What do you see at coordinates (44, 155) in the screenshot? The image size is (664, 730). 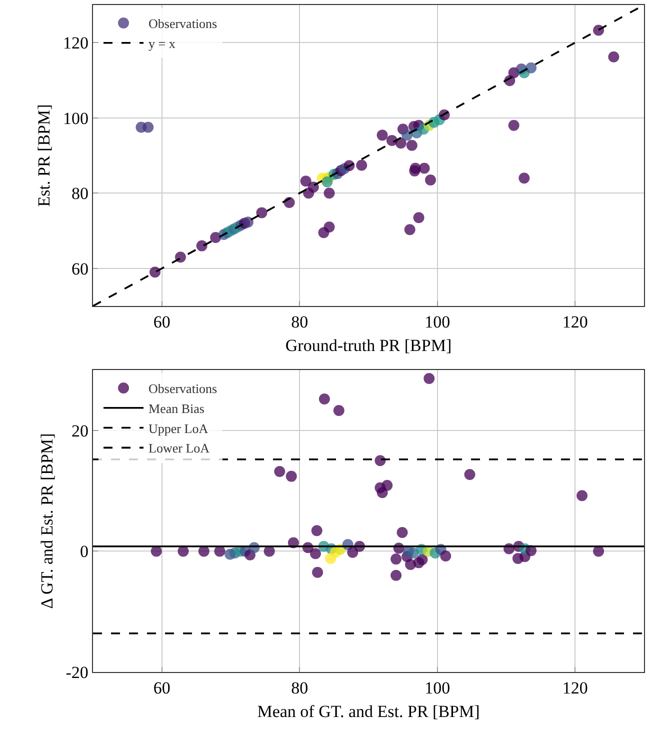 I see `y-axis-title: Est. PR [BPM]` at bounding box center [44, 155].